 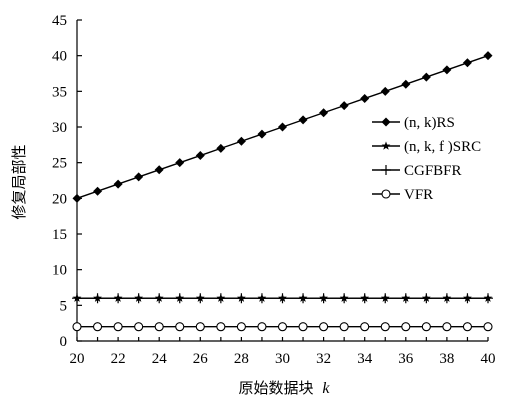 I want to click on legend-item: (n, k, f )SRC, so click(x=426, y=147).